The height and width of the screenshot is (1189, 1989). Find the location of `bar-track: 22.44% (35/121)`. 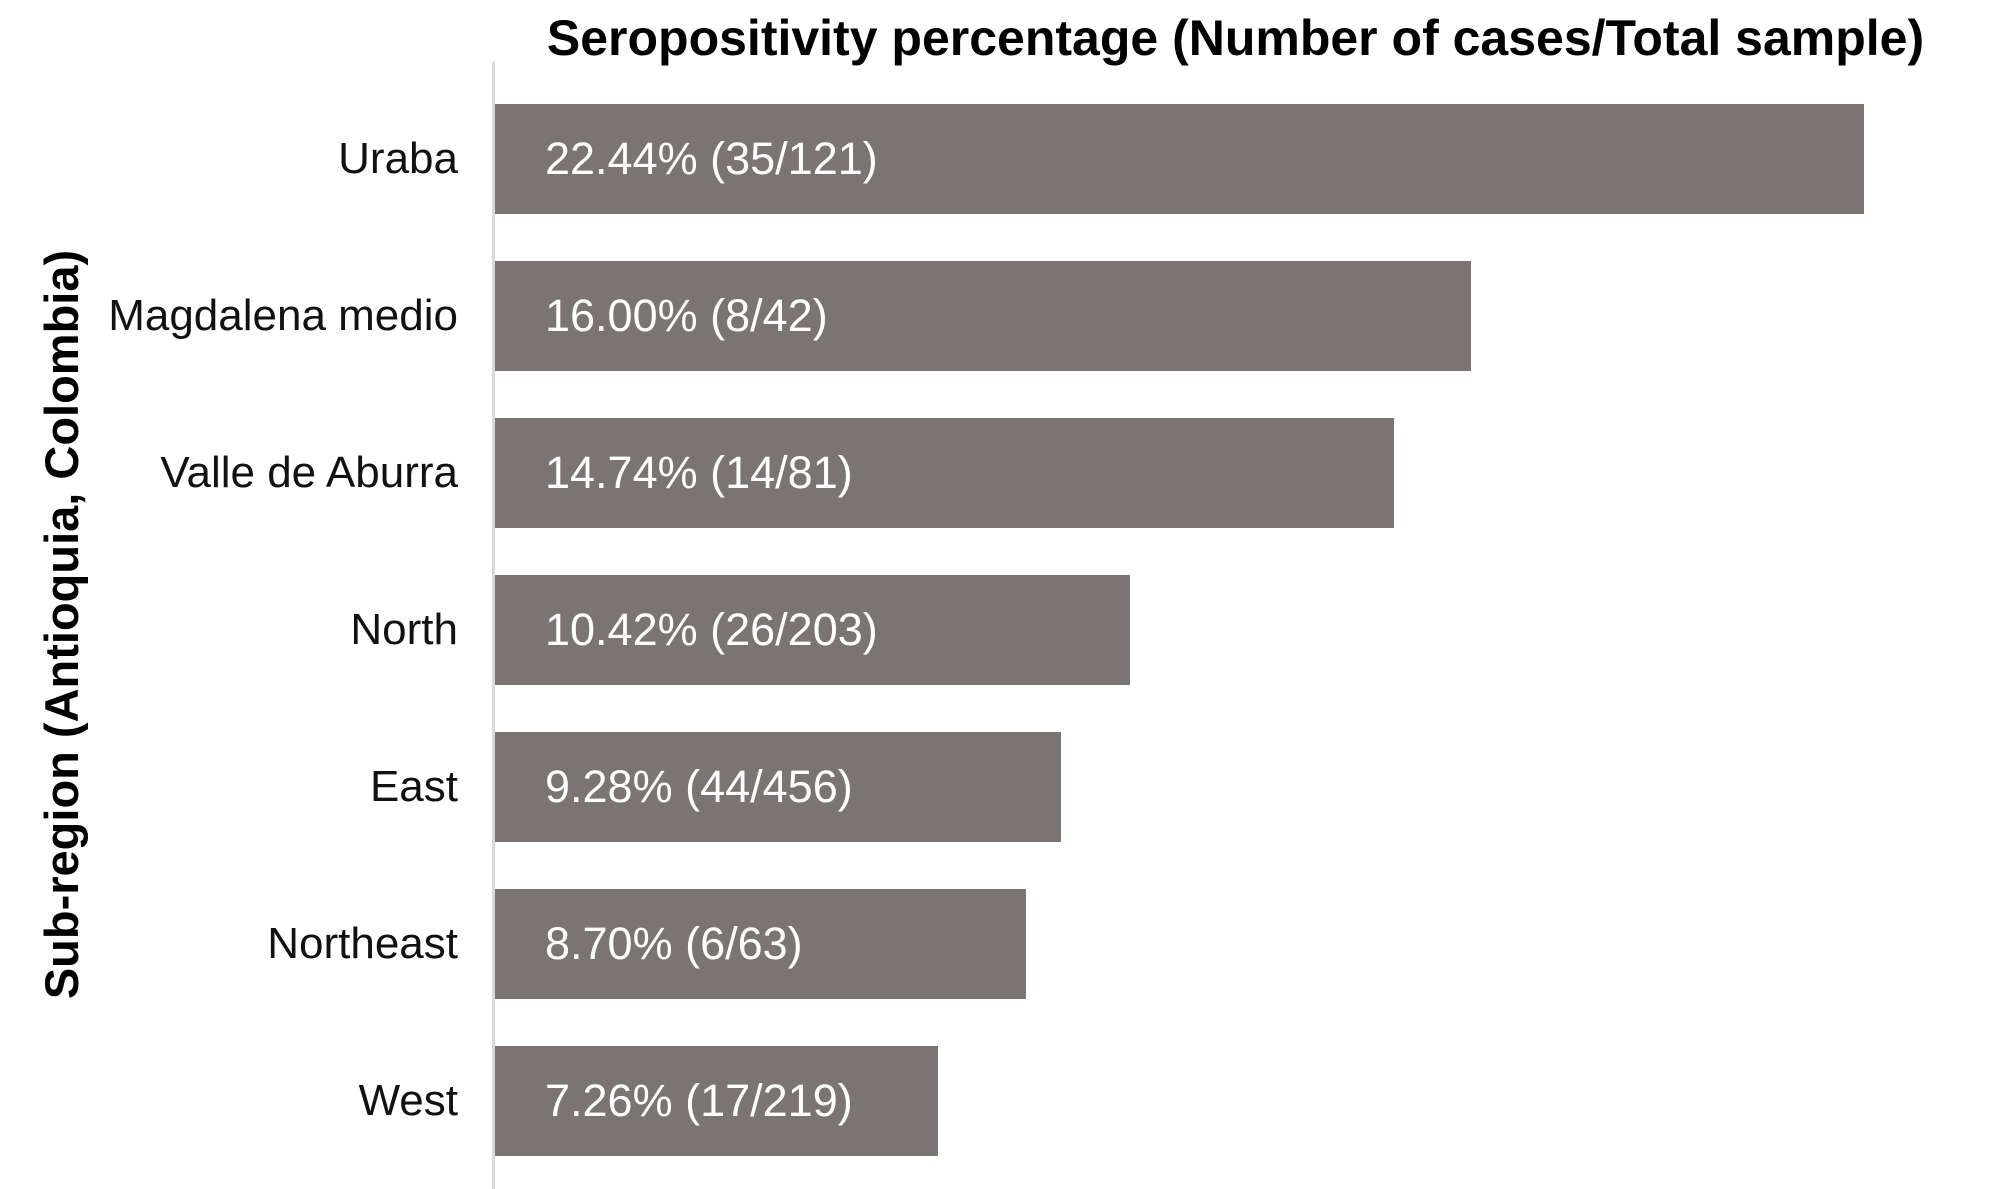

bar-track: 22.44% (35/121) is located at coordinates (1236, 159).